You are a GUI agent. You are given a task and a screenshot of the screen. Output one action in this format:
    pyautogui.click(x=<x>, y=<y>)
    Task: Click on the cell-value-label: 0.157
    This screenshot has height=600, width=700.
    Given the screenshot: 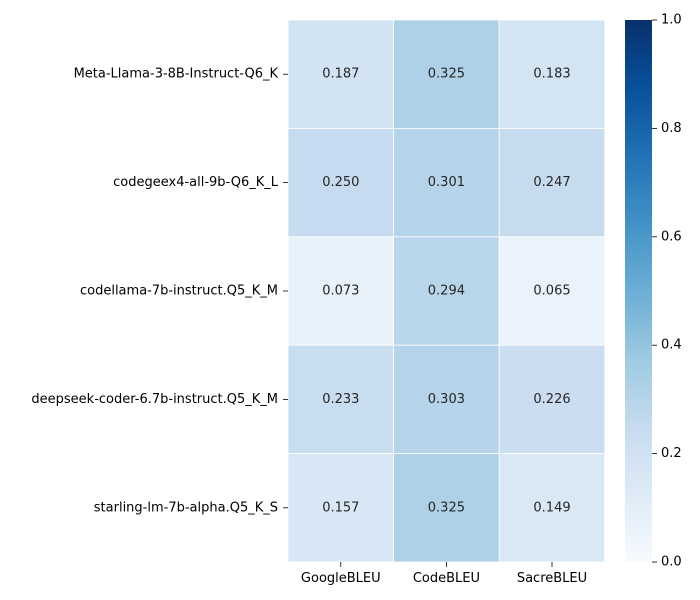 What is the action you would take?
    pyautogui.click(x=340, y=507)
    